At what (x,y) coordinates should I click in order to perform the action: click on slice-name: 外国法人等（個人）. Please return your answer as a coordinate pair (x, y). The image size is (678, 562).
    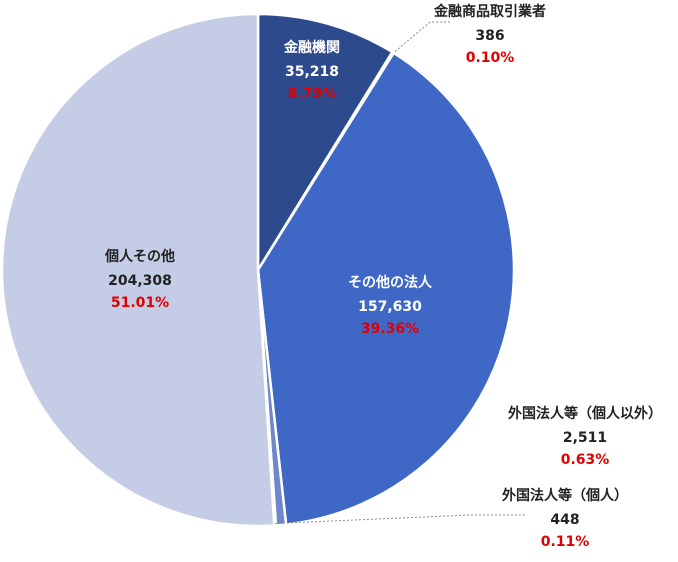
    Looking at the image, I should click on (565, 495).